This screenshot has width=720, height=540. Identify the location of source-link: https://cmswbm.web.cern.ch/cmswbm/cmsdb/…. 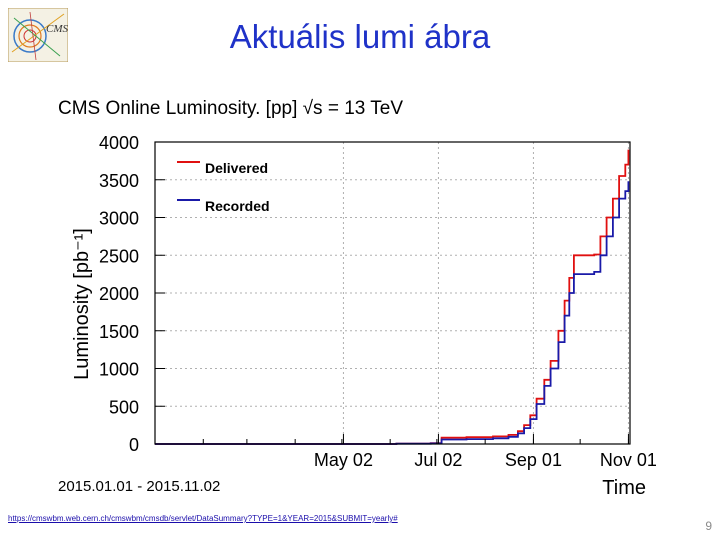
(203, 518).